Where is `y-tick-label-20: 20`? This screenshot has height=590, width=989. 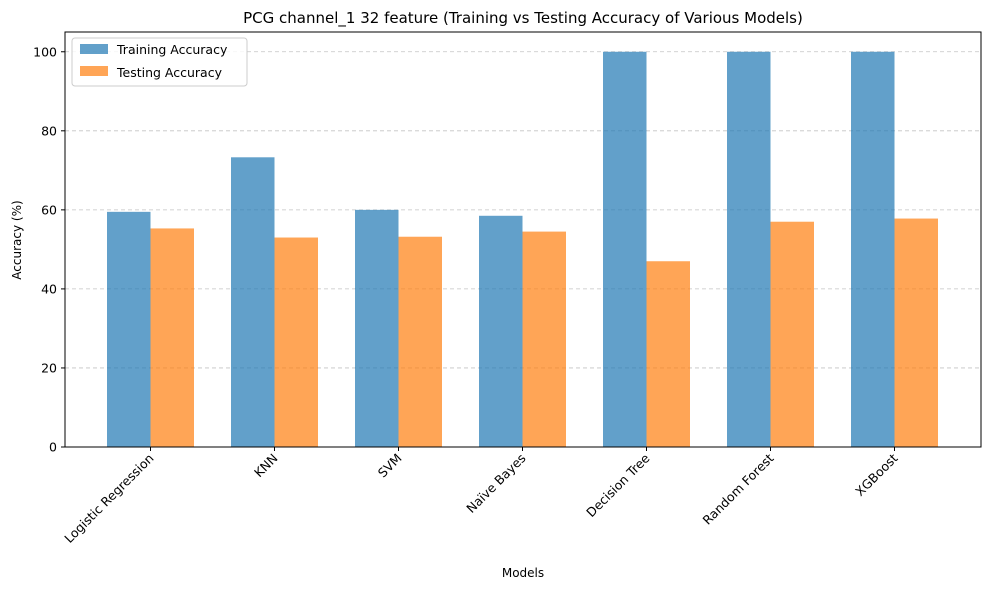 y-tick-label-20: 20 is located at coordinates (49, 367).